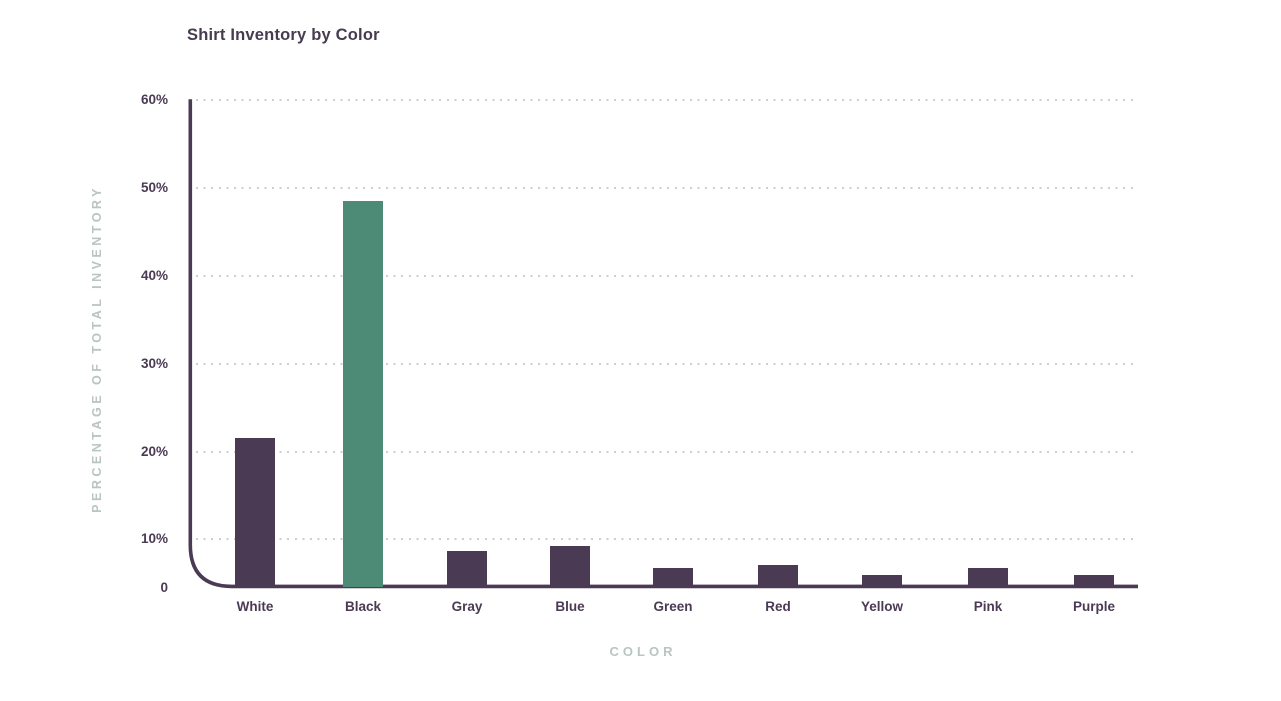  I want to click on x-tick-label-black: Black, so click(363, 606).